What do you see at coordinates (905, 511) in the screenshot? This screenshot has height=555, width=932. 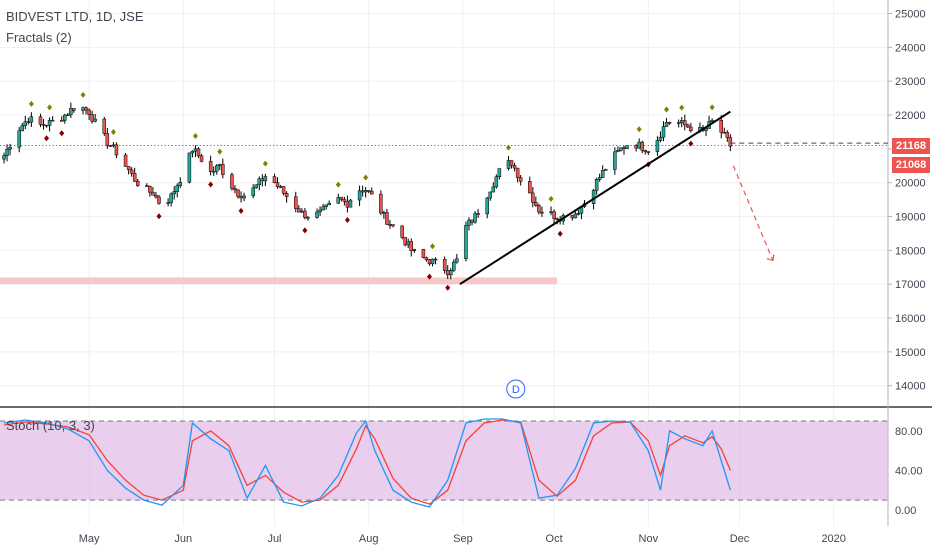 I see `stoch-tick-label: 0.00` at bounding box center [905, 511].